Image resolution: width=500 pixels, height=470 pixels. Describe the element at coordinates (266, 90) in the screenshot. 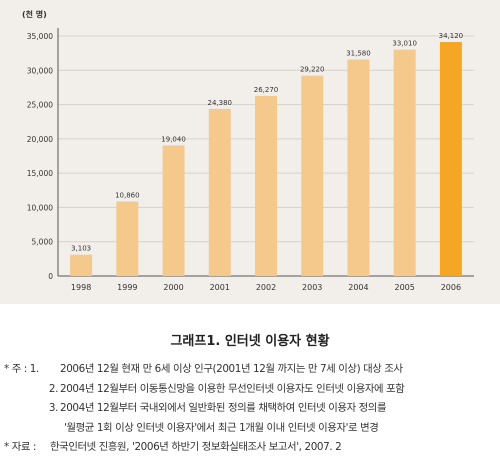

I see `bar-value-label: 26,270` at that location.